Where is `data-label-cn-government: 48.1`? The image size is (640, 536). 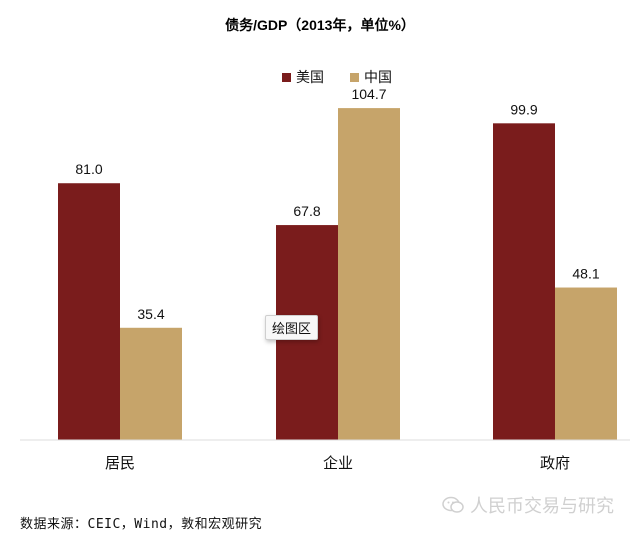
data-label-cn-government: 48.1 is located at coordinates (585, 274).